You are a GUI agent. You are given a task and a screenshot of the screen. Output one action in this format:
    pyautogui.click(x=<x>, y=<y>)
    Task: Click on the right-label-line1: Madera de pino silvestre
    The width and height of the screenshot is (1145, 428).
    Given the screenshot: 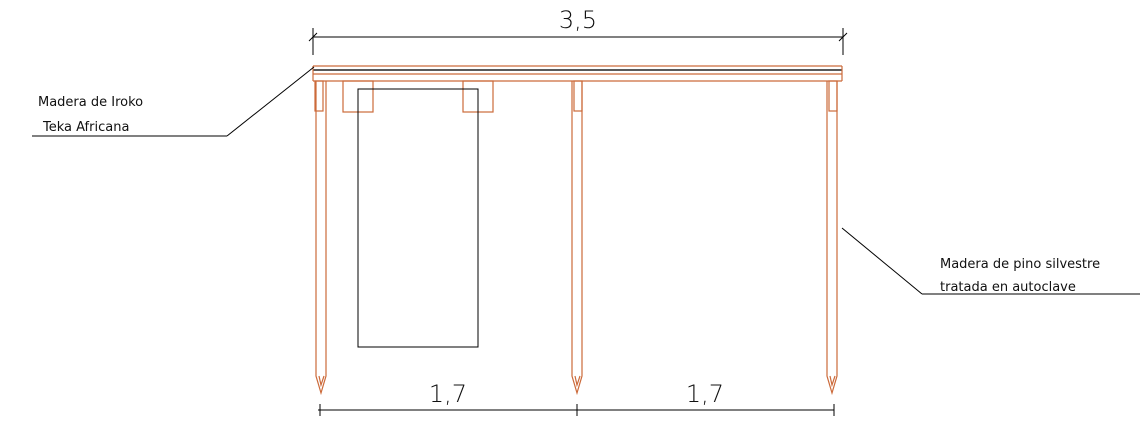 What is the action you would take?
    pyautogui.click(x=1020, y=264)
    